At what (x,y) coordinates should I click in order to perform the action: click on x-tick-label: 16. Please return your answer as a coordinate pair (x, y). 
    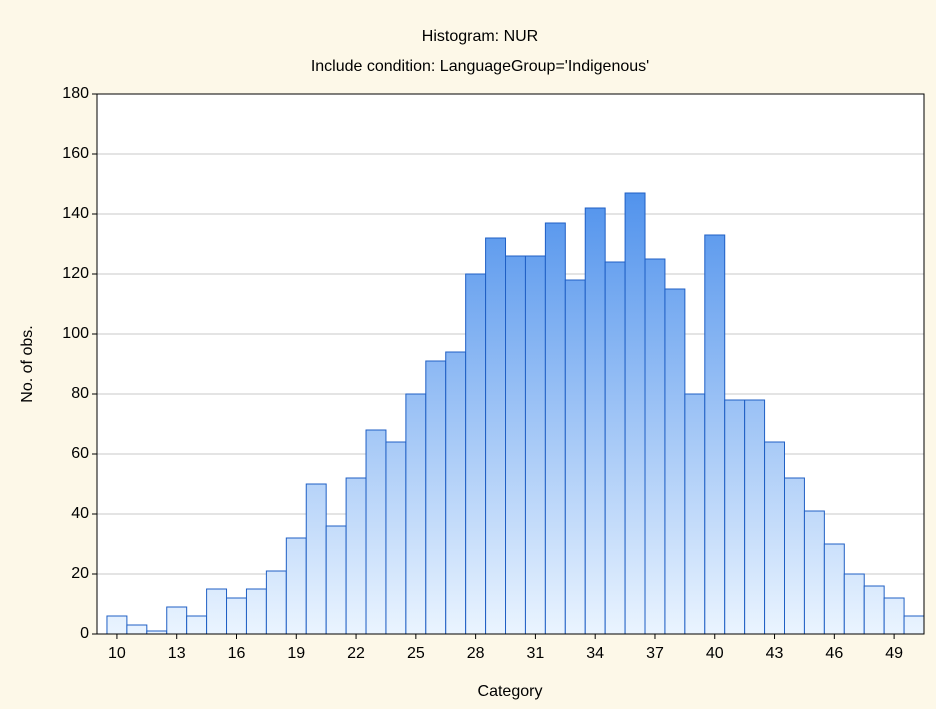
    Looking at the image, I should click on (237, 653).